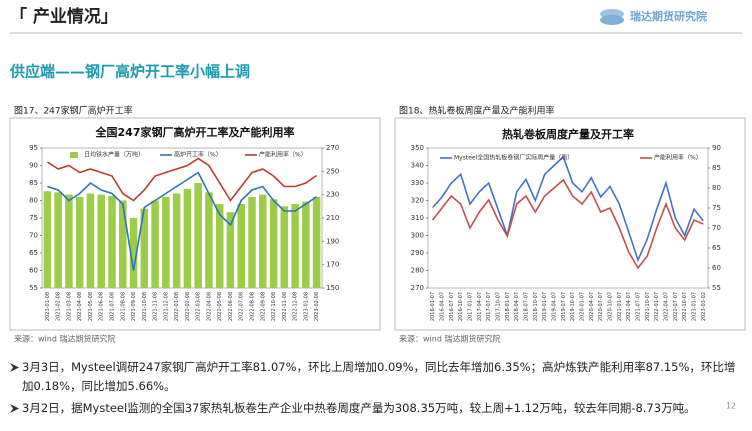 The width and height of the screenshot is (752, 431). What do you see at coordinates (33, 183) in the screenshot?
I see `y-tick-label: 85` at bounding box center [33, 183].